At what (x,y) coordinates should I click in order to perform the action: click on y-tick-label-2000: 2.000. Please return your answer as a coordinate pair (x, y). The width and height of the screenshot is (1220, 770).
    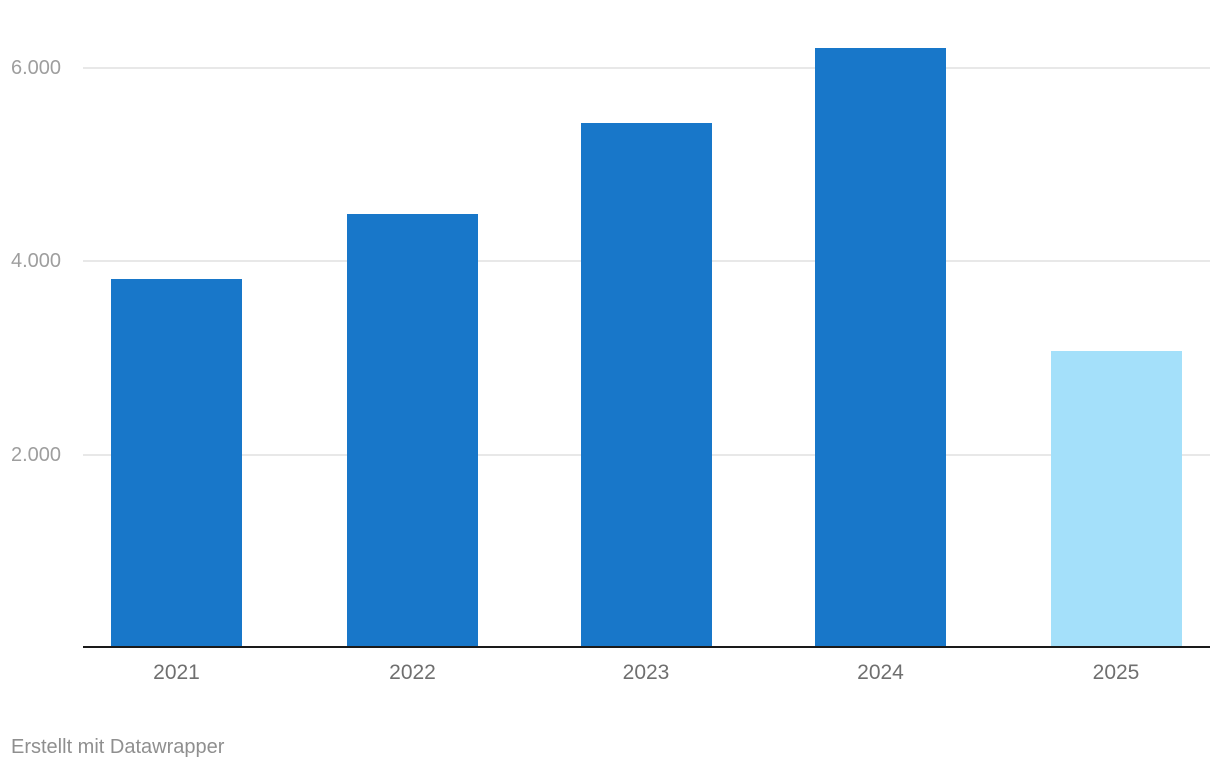
    Looking at the image, I should click on (36, 454).